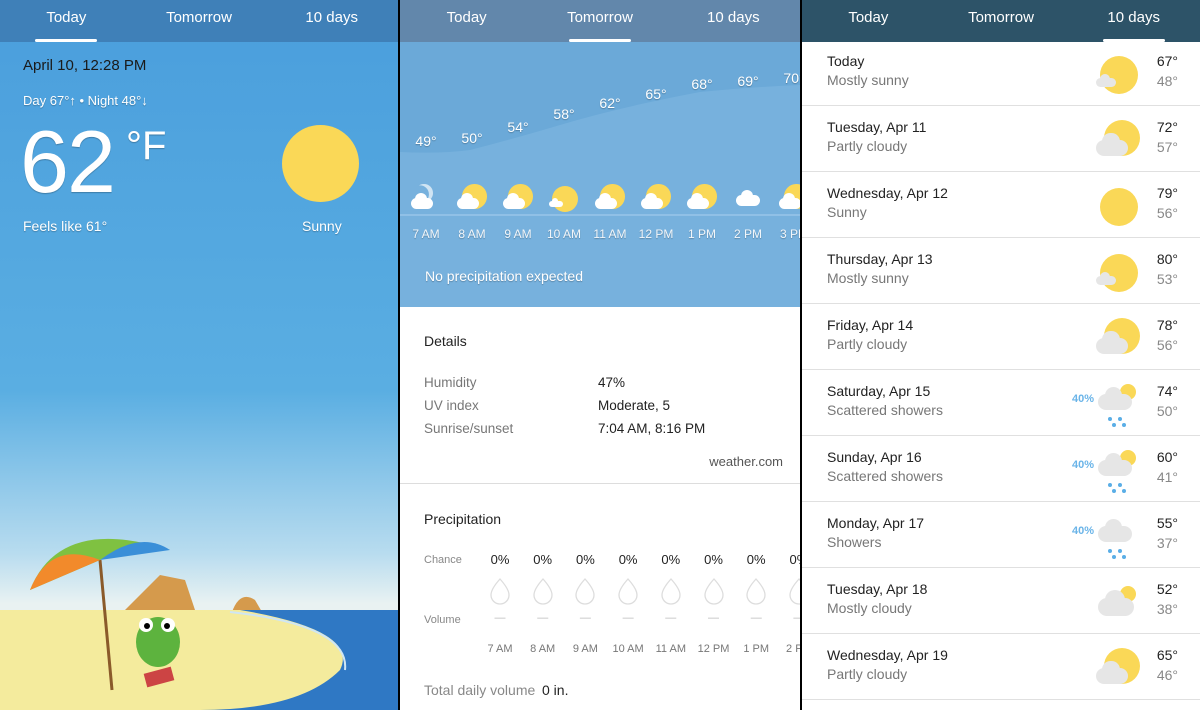 This screenshot has width=1200, height=710. Describe the element at coordinates (504, 276) in the screenshot. I see `precip-note: No precipitation expected` at that location.